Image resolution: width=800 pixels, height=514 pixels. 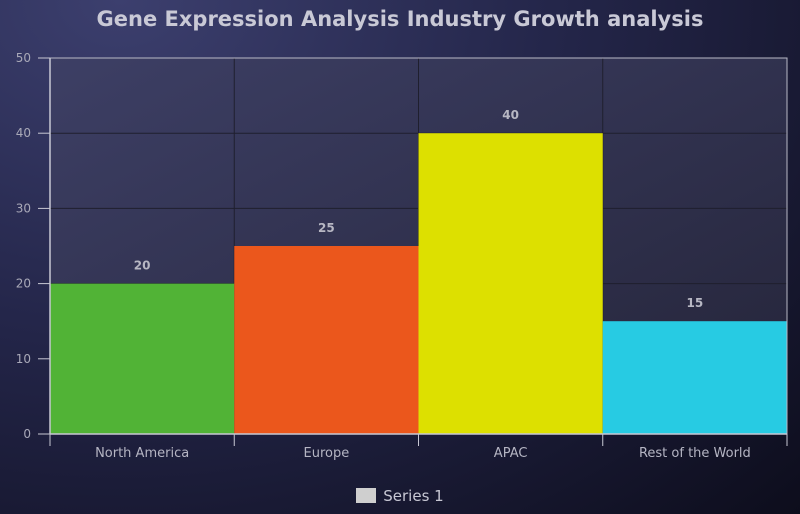 I want to click on data-label-1: 25, so click(x=326, y=228).